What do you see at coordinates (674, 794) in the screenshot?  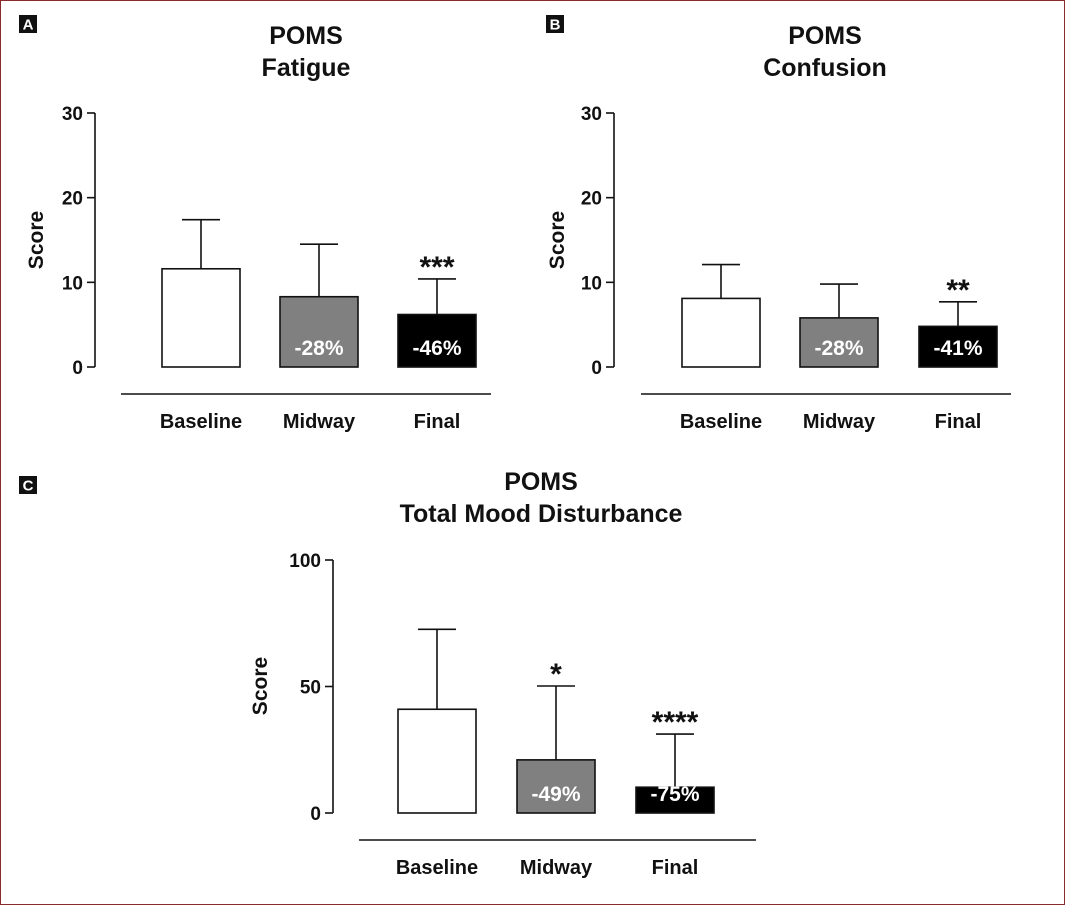 I see `bar-label-final: -75%` at bounding box center [674, 794].